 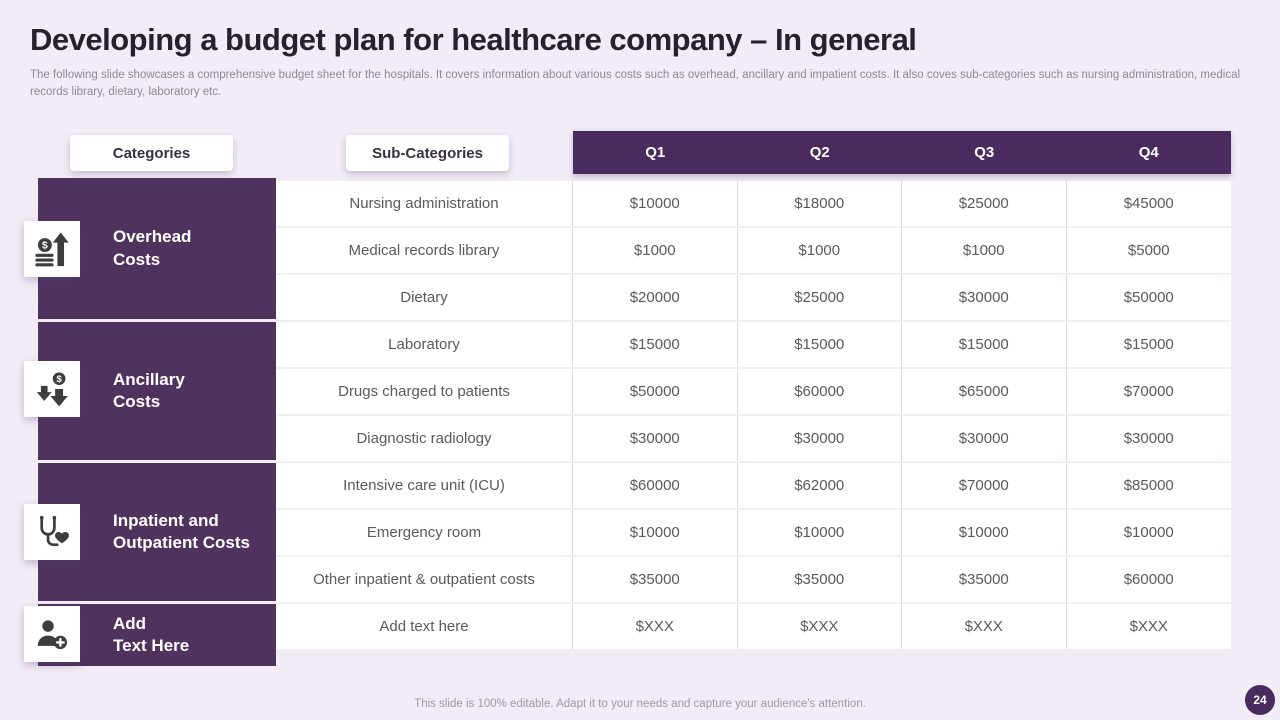 What do you see at coordinates (151, 153) in the screenshot?
I see `categories-header-button: Categories` at bounding box center [151, 153].